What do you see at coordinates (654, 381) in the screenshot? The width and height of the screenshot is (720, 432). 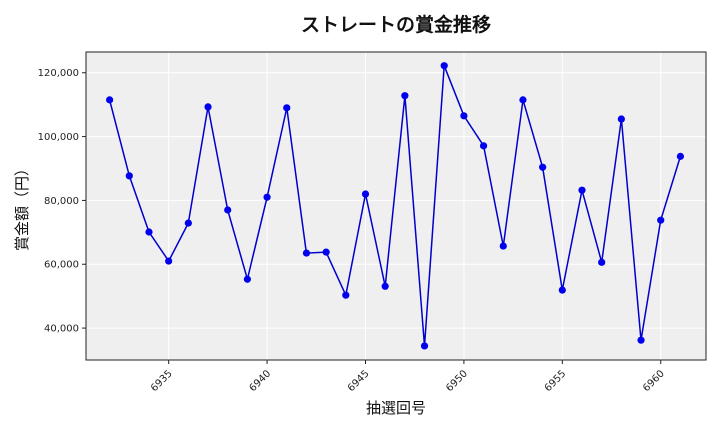 I see `x-tick-label: 6960` at bounding box center [654, 381].